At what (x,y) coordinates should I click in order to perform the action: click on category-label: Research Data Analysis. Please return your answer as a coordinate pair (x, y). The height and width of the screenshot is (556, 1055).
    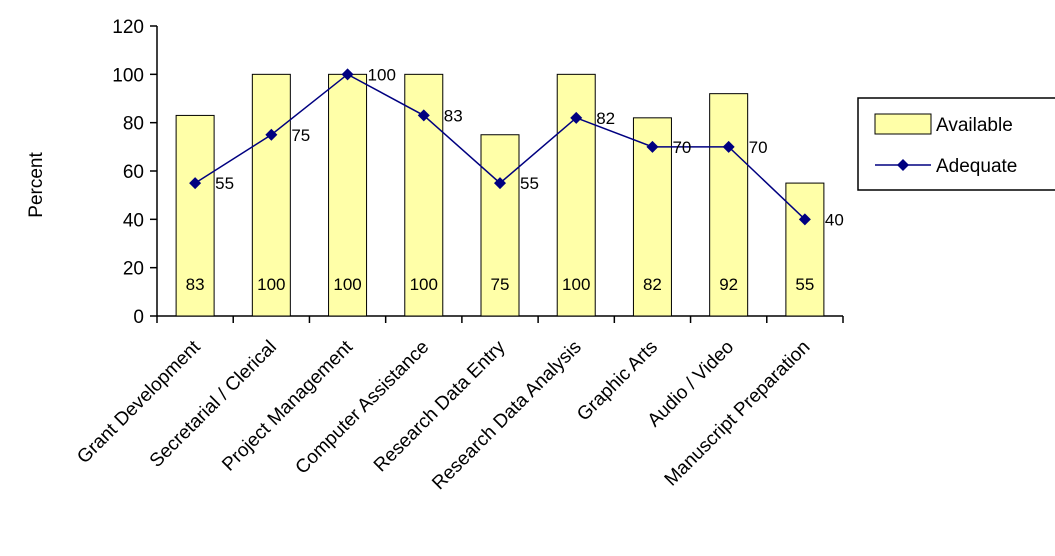
    Looking at the image, I should click on (506, 415).